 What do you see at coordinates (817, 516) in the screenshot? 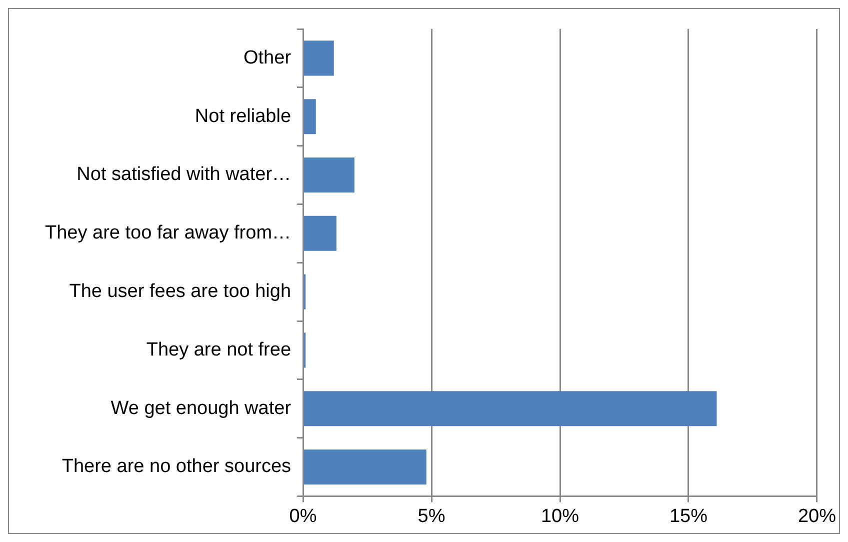
I see `x-tick-label: 20%` at bounding box center [817, 516].